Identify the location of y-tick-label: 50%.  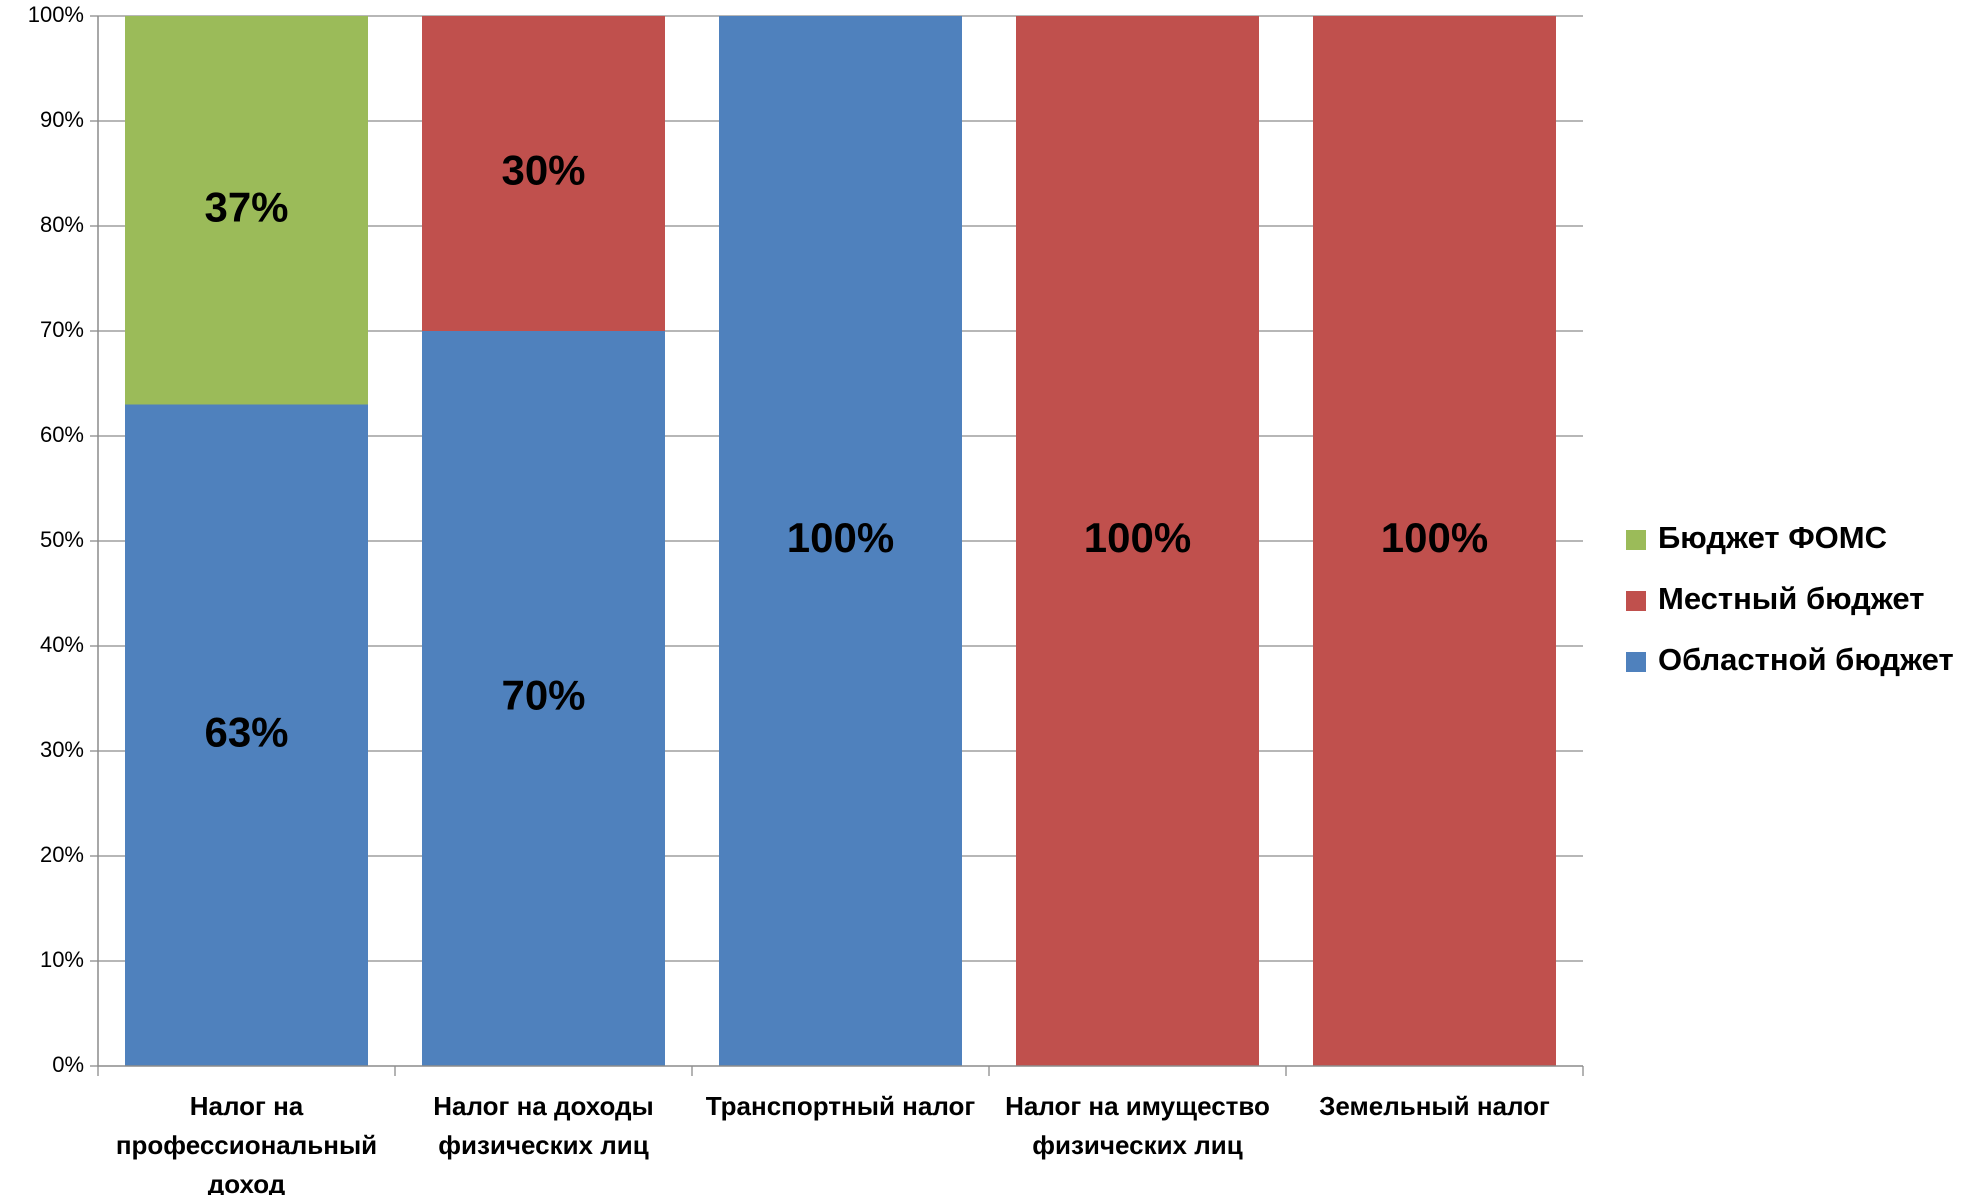
(62, 539).